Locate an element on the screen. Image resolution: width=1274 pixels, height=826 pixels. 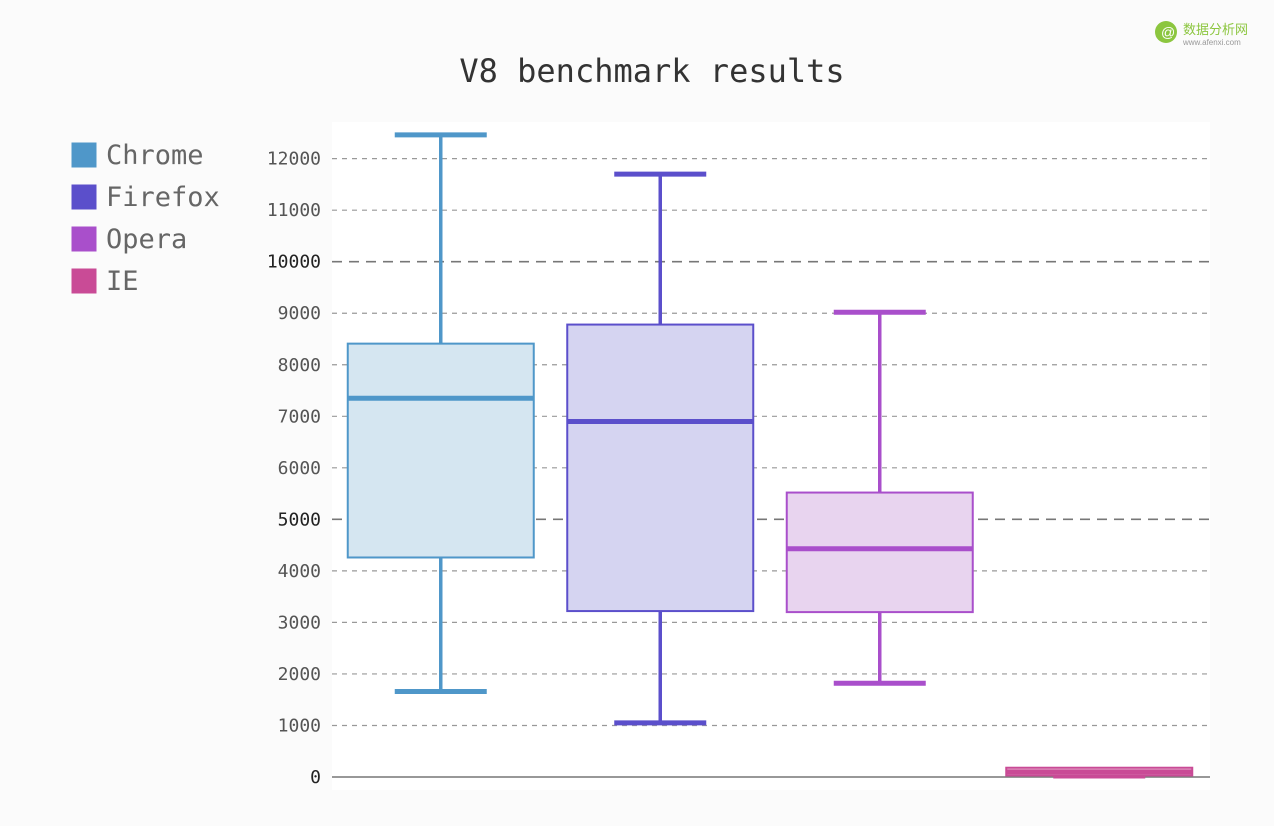
watermark-url: www.afenxi.com is located at coordinates (1211, 42).